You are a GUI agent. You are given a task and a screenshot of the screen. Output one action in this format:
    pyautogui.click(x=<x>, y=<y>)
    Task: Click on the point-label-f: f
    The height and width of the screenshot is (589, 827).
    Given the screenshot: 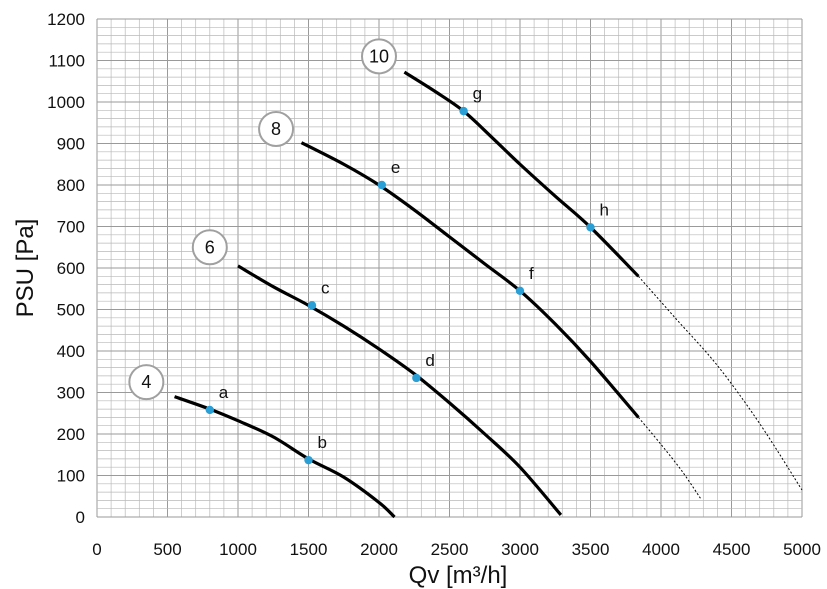 What is the action you would take?
    pyautogui.click(x=531, y=273)
    